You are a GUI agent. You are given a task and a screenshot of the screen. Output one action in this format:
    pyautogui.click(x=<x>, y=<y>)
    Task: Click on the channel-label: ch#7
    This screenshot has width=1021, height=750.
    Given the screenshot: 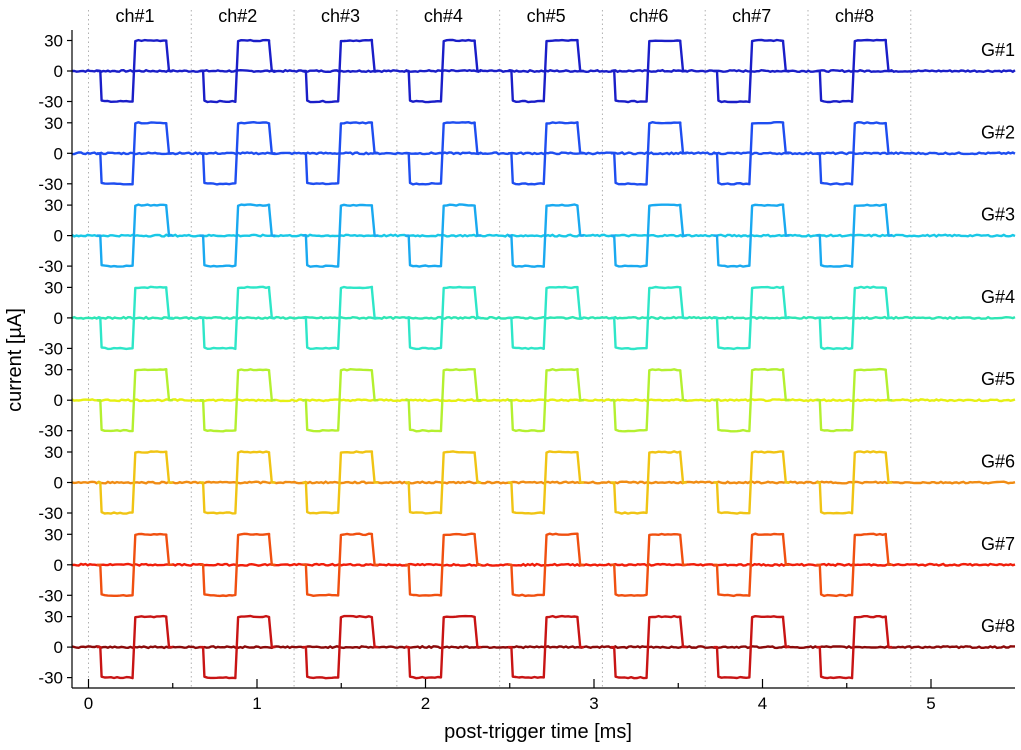 What is the action you would take?
    pyautogui.click(x=751, y=16)
    